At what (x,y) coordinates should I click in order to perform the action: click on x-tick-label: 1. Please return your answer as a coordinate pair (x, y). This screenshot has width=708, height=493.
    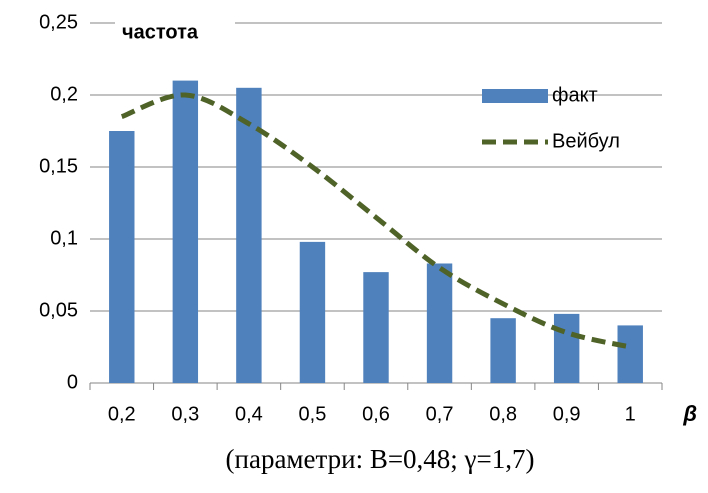
    Looking at the image, I should click on (630, 414).